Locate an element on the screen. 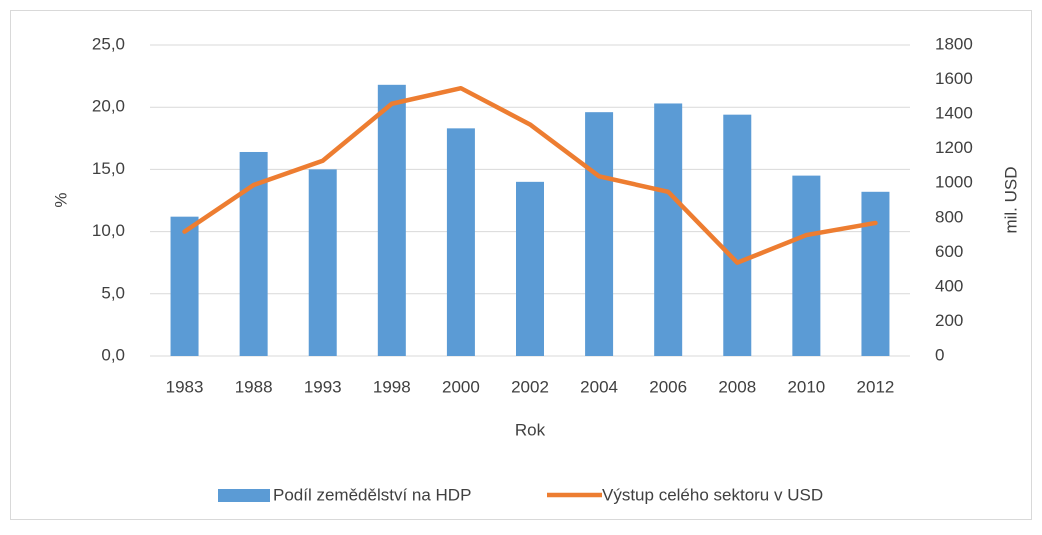  y2-tick-label: 600 is located at coordinates (949, 251).